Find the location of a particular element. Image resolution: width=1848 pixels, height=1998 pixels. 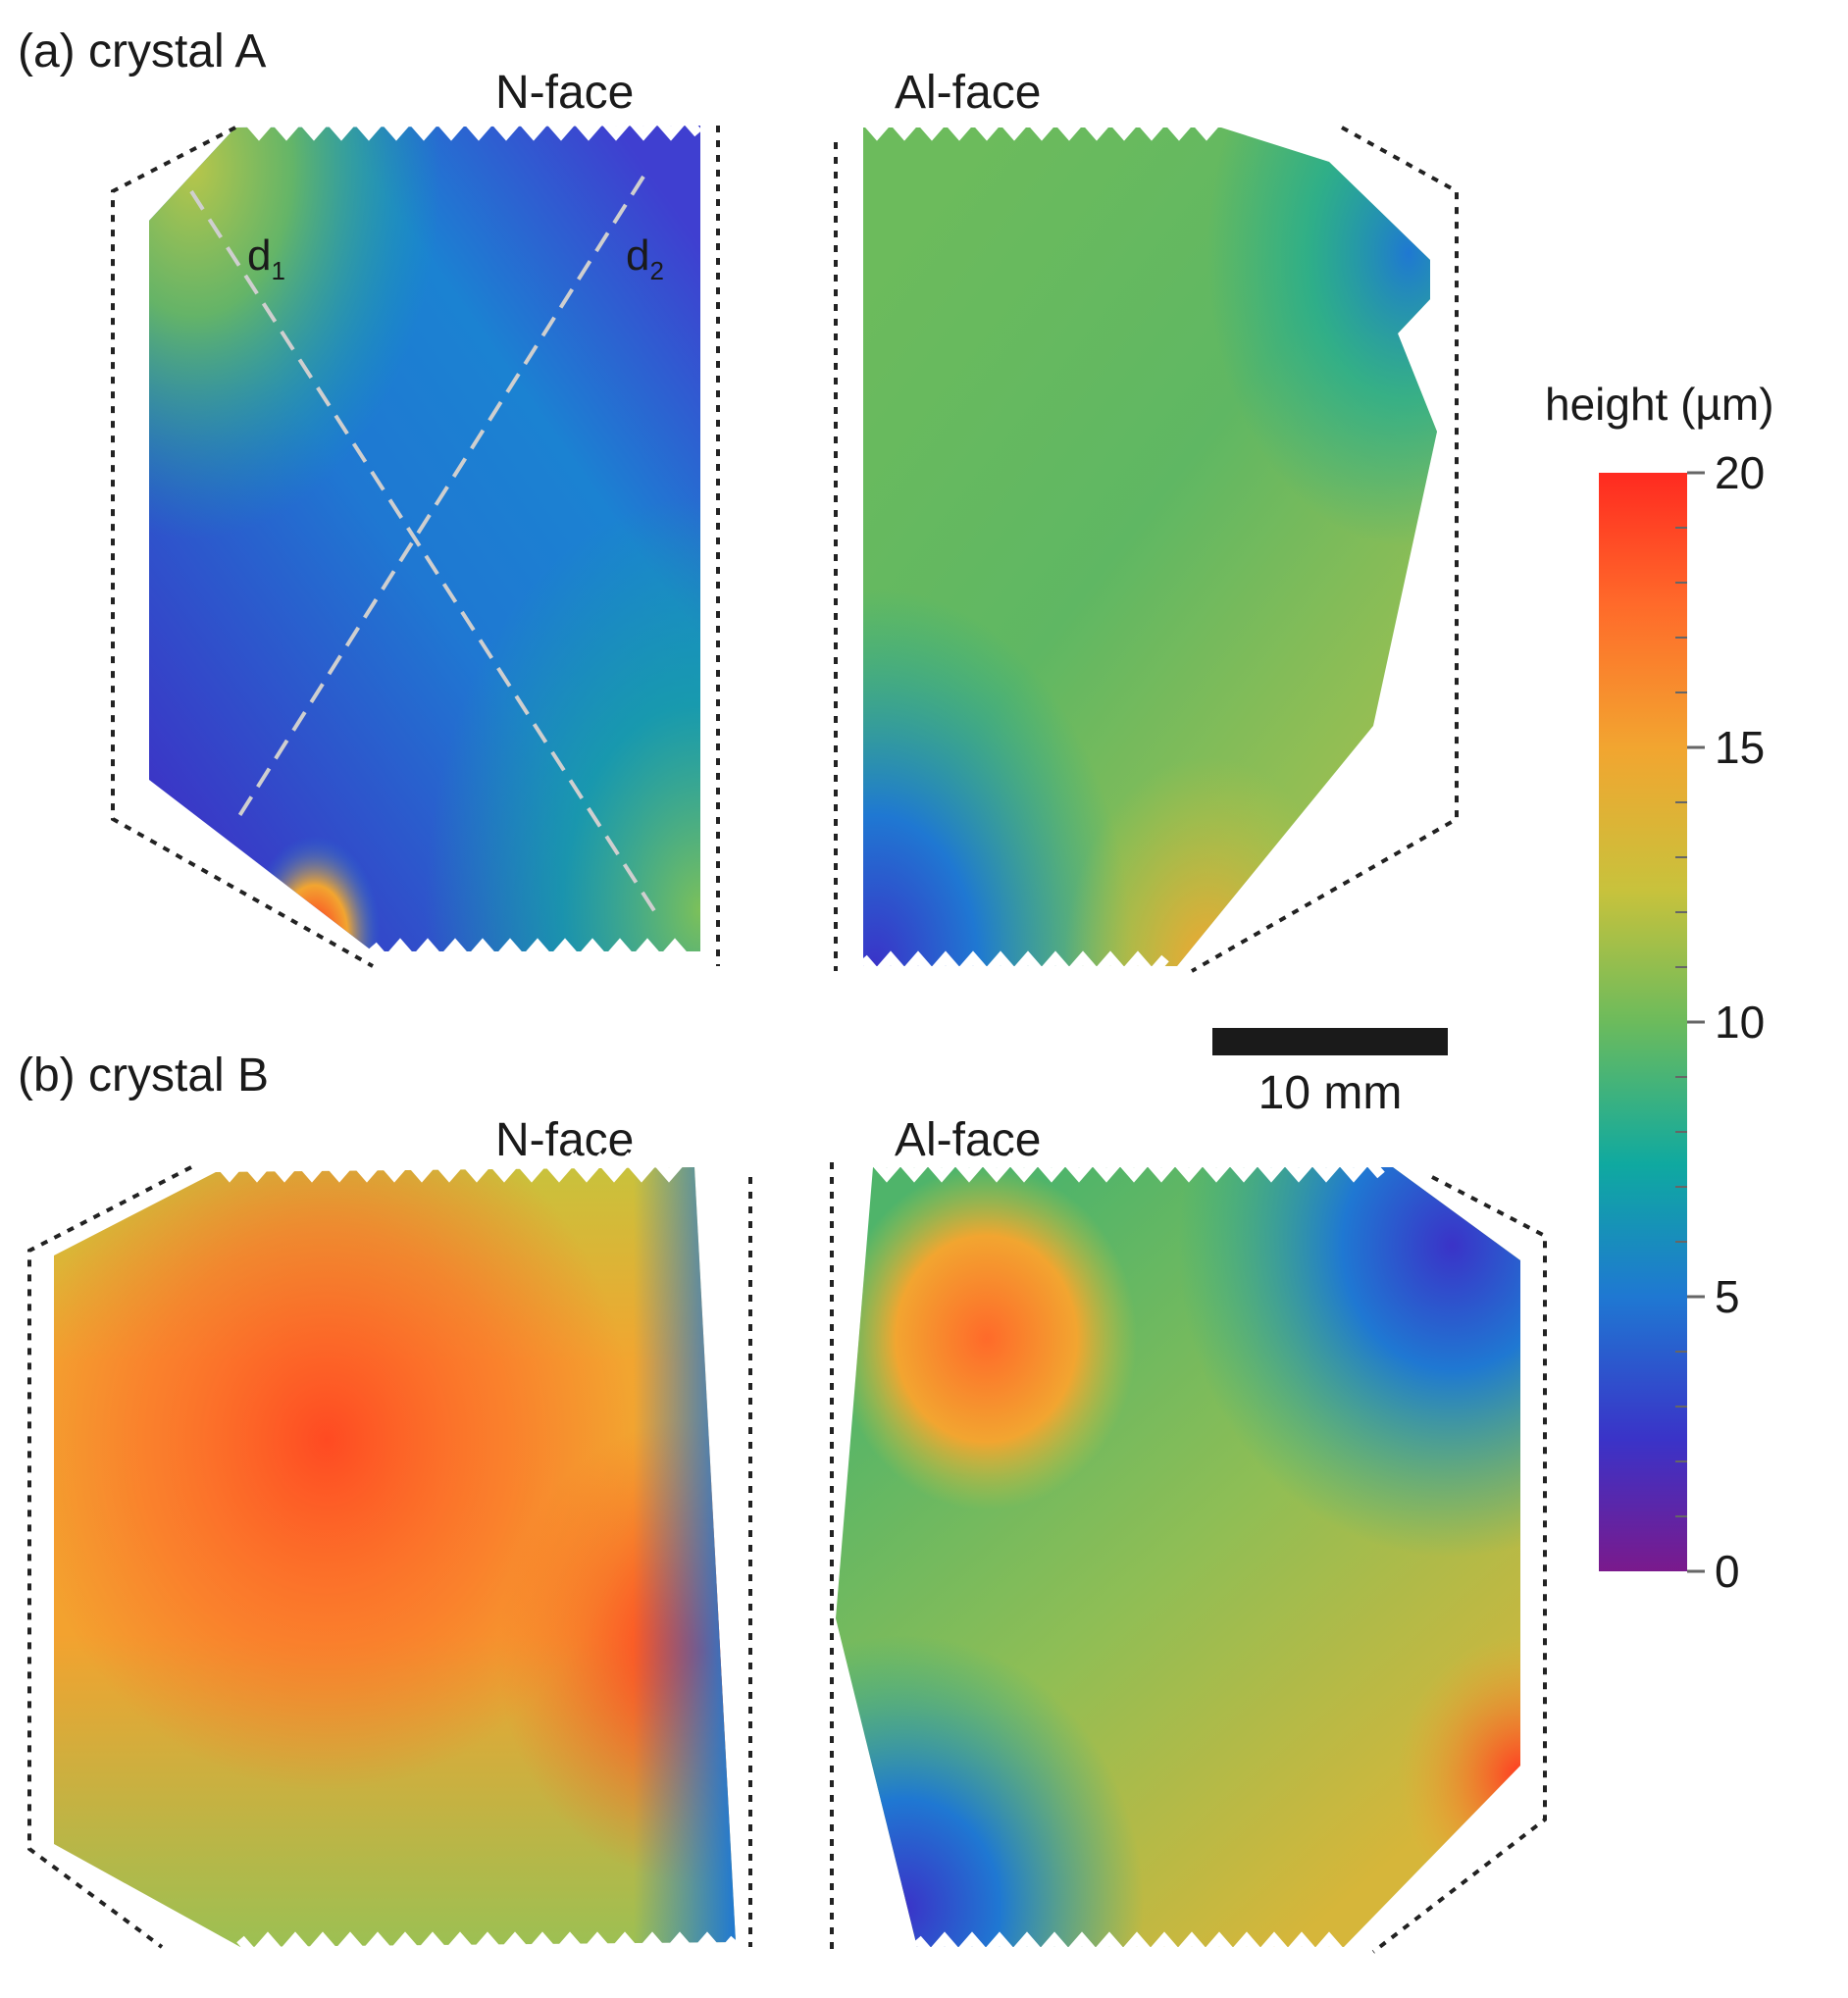

crystal-b-alface-zigzag-top is located at coordinates (1127, 1167).